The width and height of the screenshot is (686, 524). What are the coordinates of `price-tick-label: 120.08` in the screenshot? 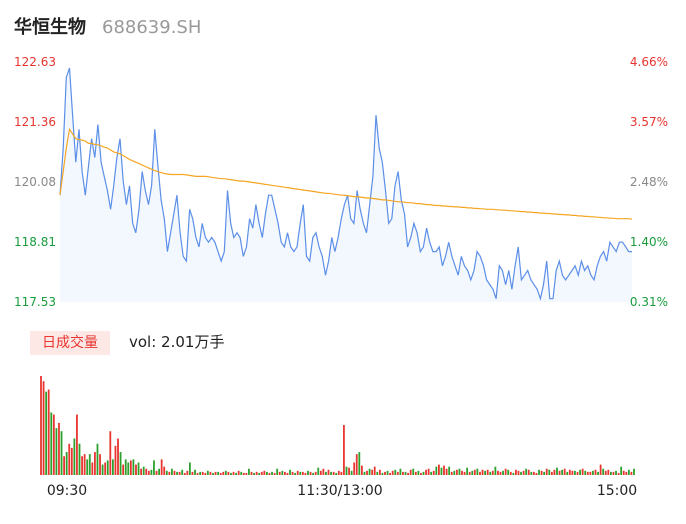 It's located at (35, 182).